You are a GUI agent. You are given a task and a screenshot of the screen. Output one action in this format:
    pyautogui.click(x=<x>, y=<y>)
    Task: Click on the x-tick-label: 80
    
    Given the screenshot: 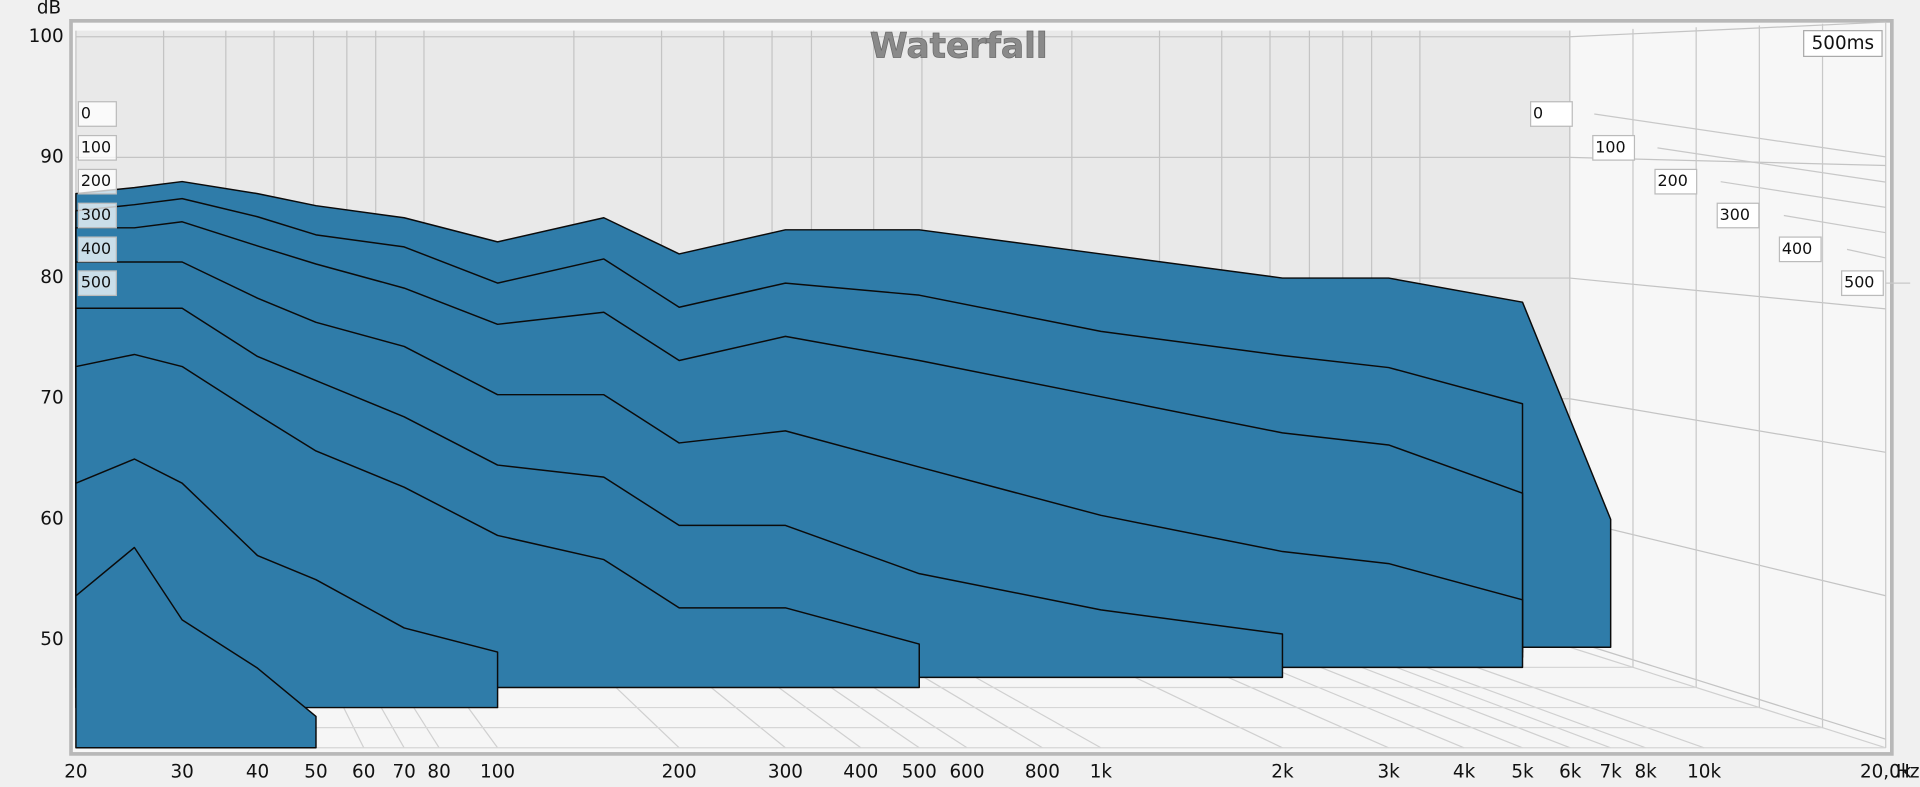 What is the action you would take?
    pyautogui.click(x=438, y=771)
    